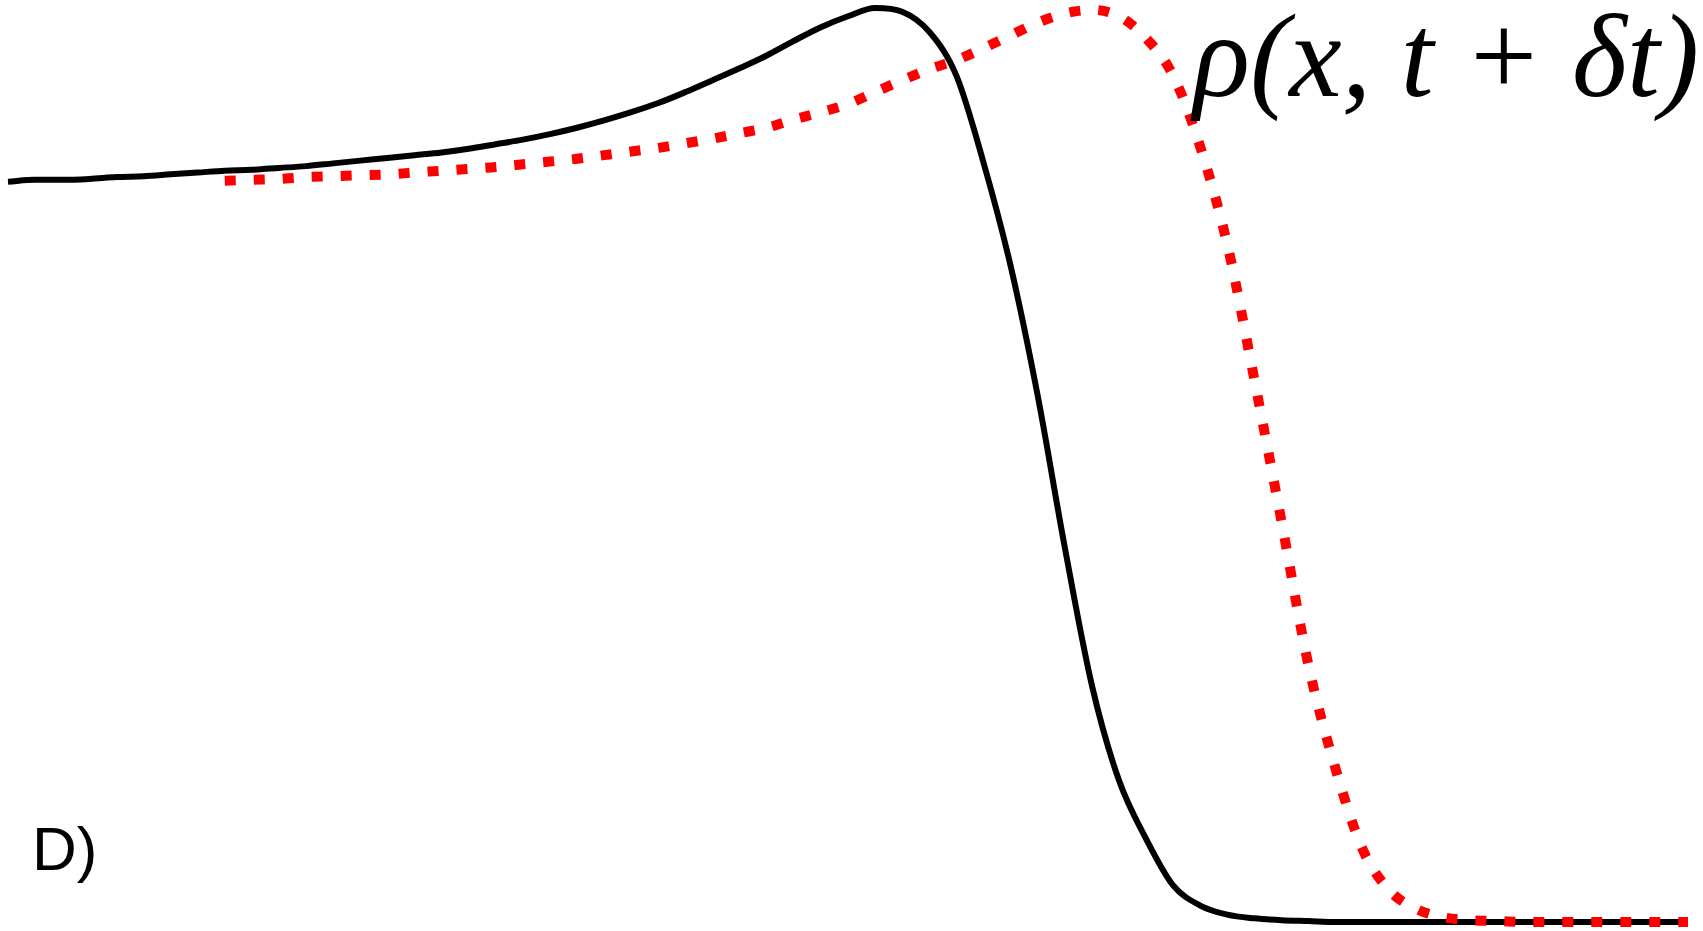 This screenshot has height=931, width=1703. I want to click on annotation: D), so click(65, 848).